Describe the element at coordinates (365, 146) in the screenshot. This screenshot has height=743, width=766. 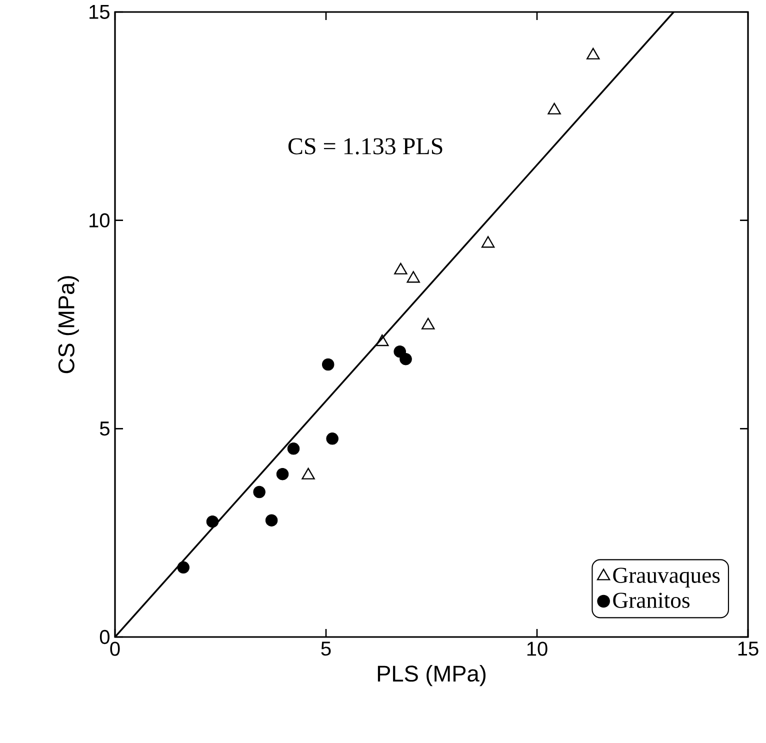
I see `annotation: CS = 1.133 PLS` at that location.